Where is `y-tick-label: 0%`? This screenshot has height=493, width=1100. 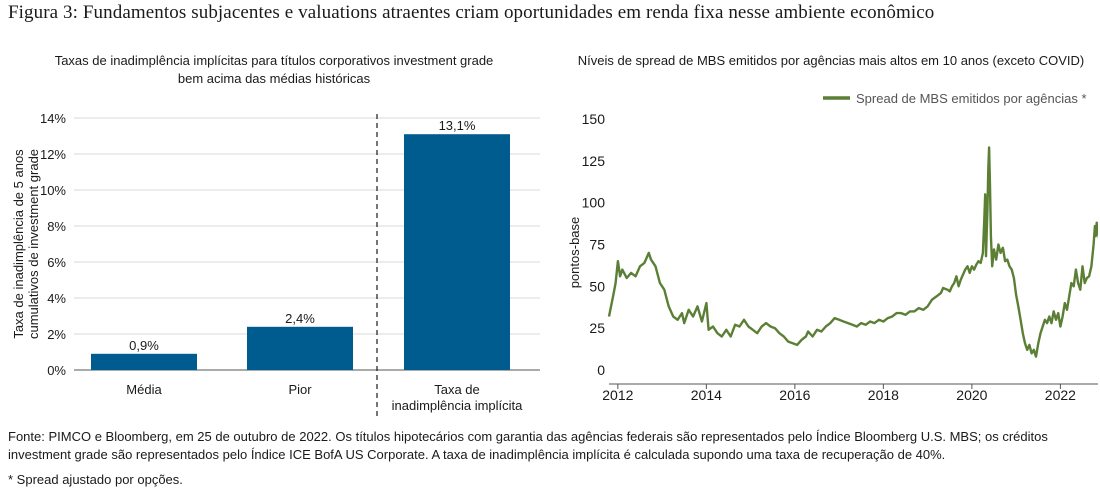 y-tick-label: 0% is located at coordinates (56, 370).